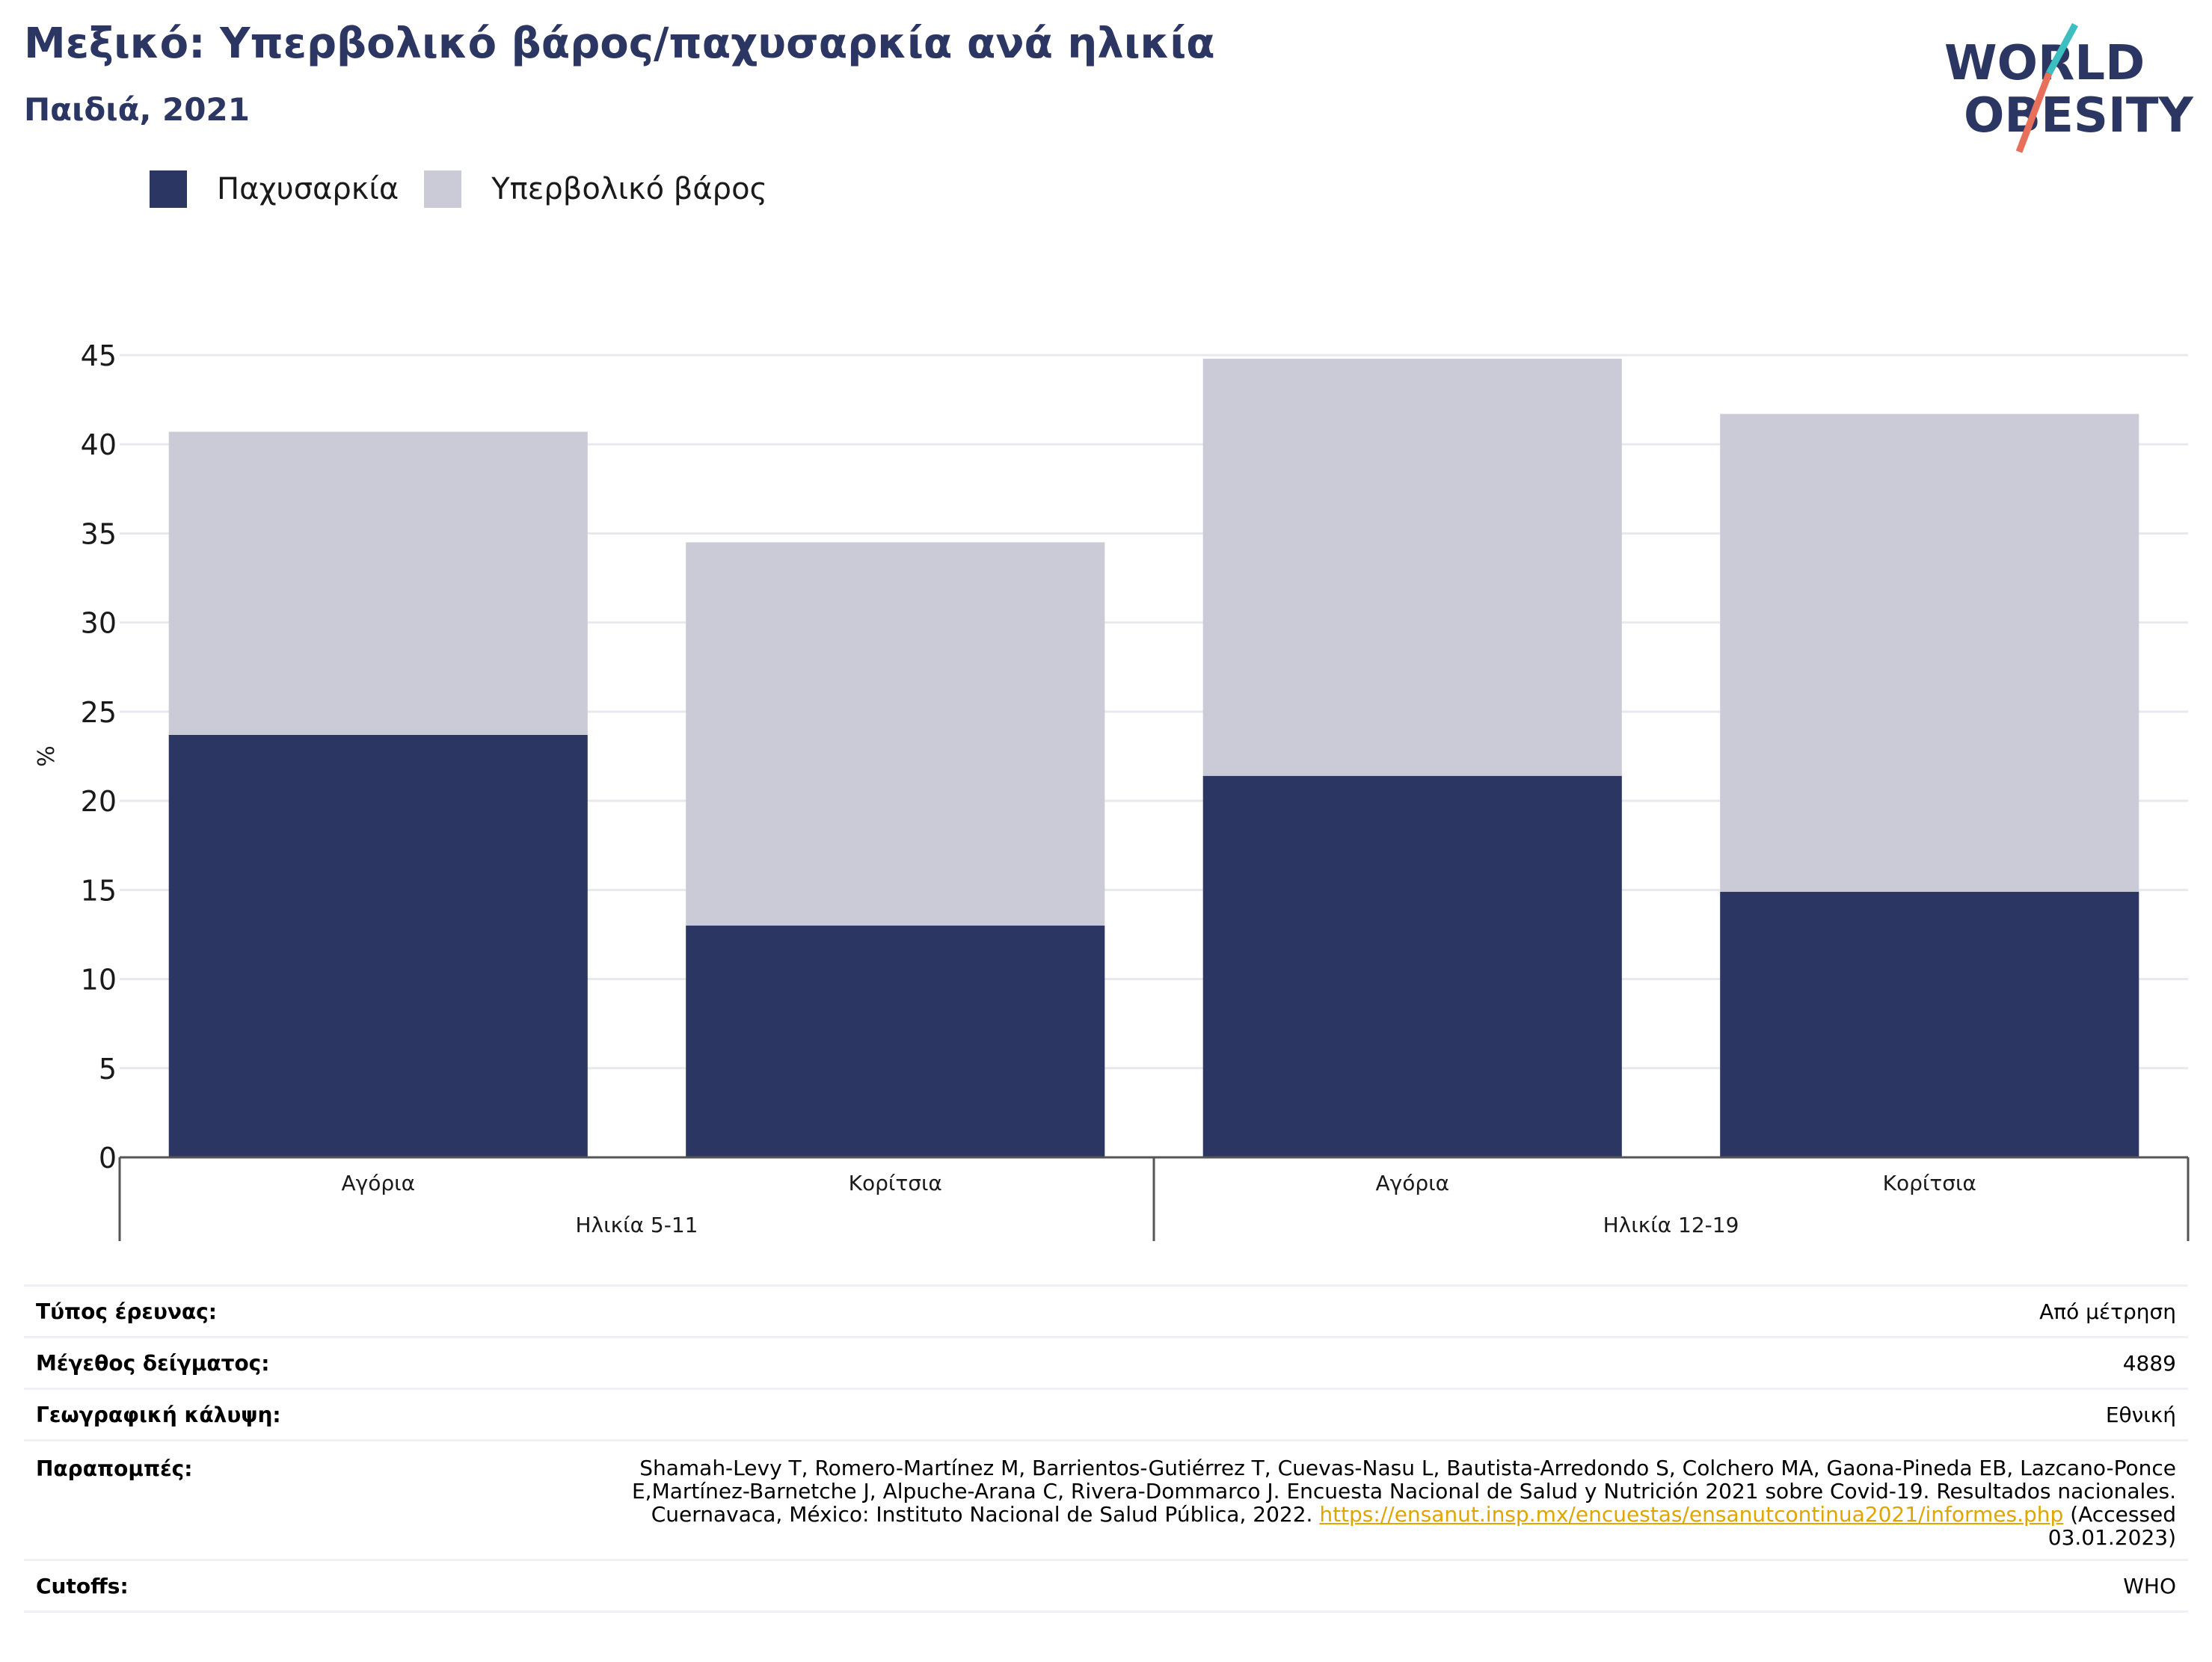 The width and height of the screenshot is (2212, 1662). Describe the element at coordinates (99, 533) in the screenshot. I see `y-tick-label: 35` at that location.